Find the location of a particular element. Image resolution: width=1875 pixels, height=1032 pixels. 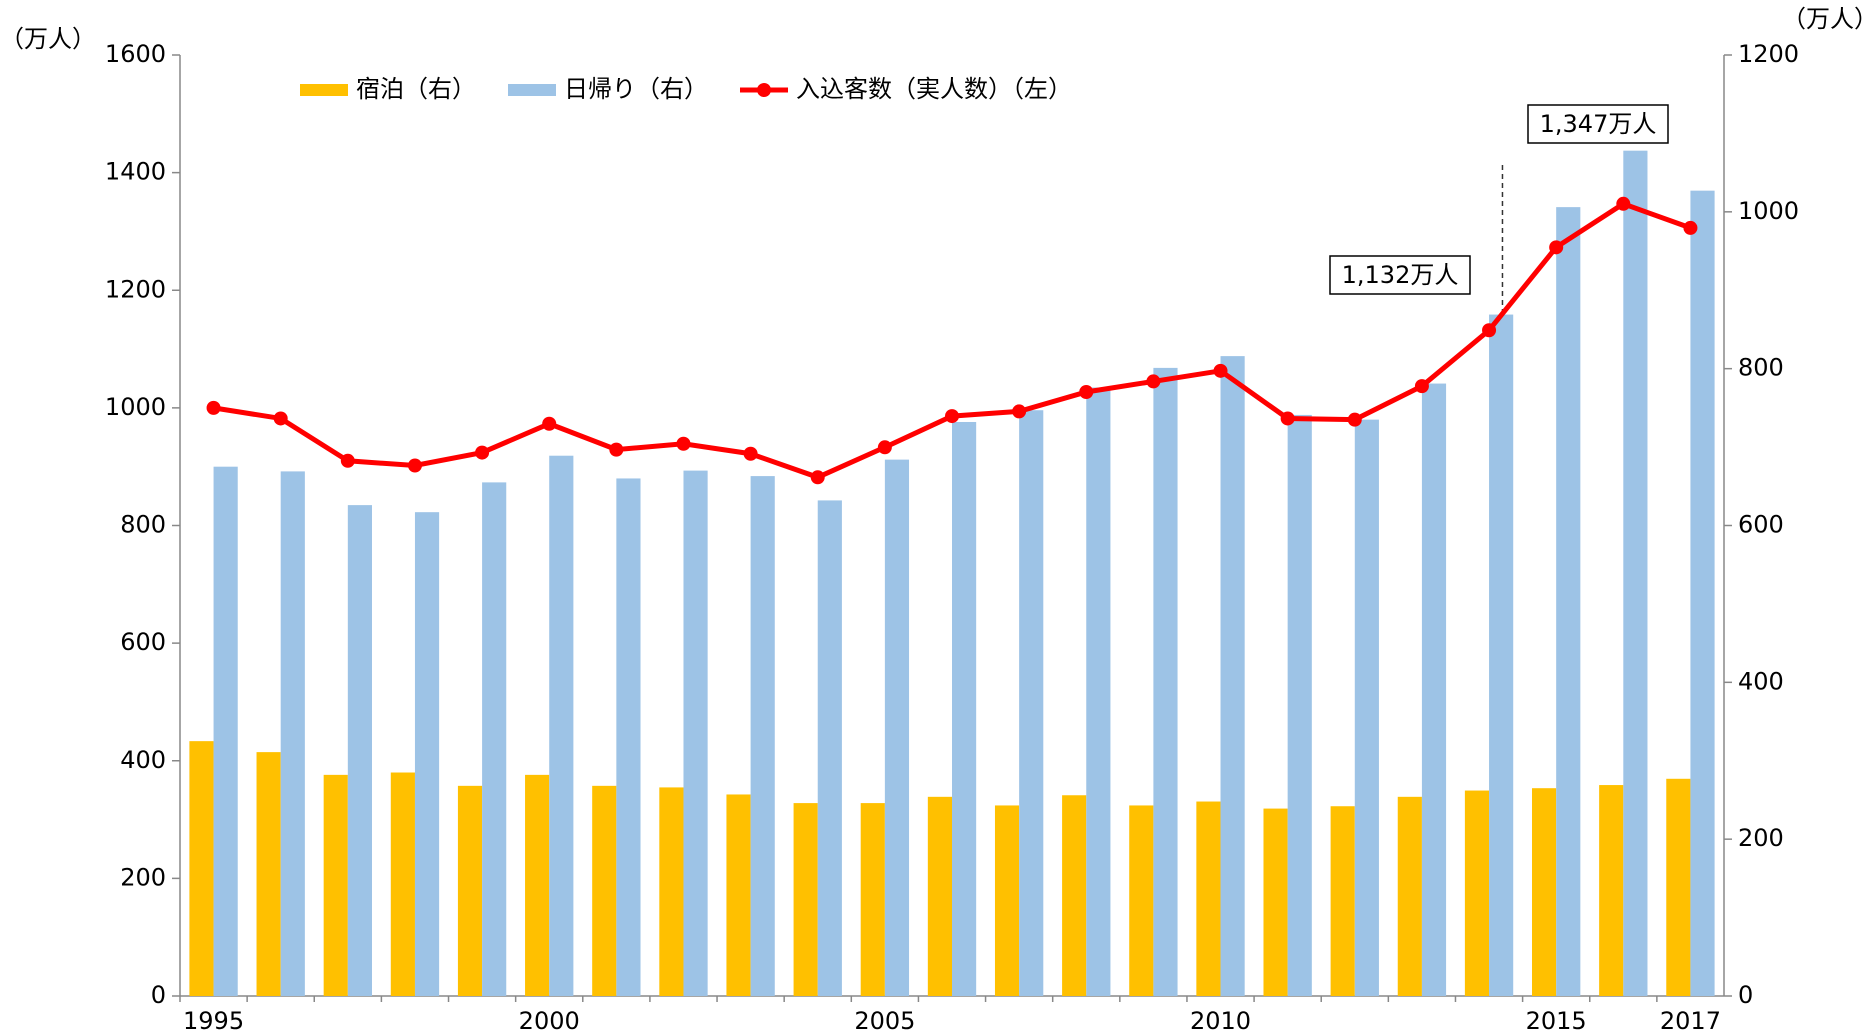

y-tick-label: 1000 is located at coordinates (135, 407).